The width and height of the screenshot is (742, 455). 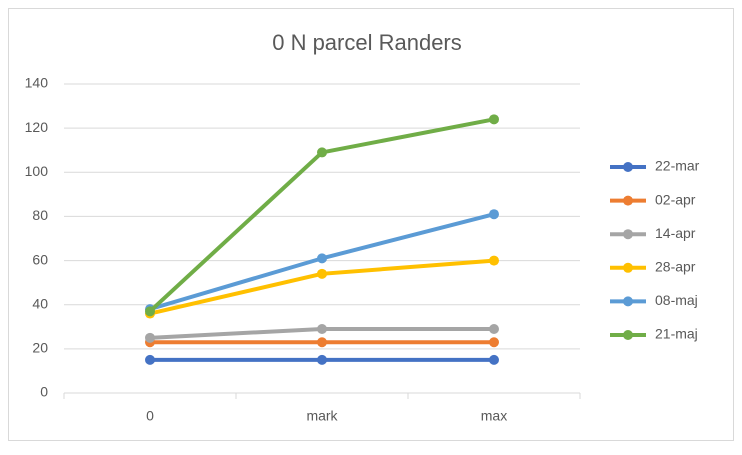 What do you see at coordinates (40, 348) in the screenshot?
I see `y-tick-label: 20` at bounding box center [40, 348].